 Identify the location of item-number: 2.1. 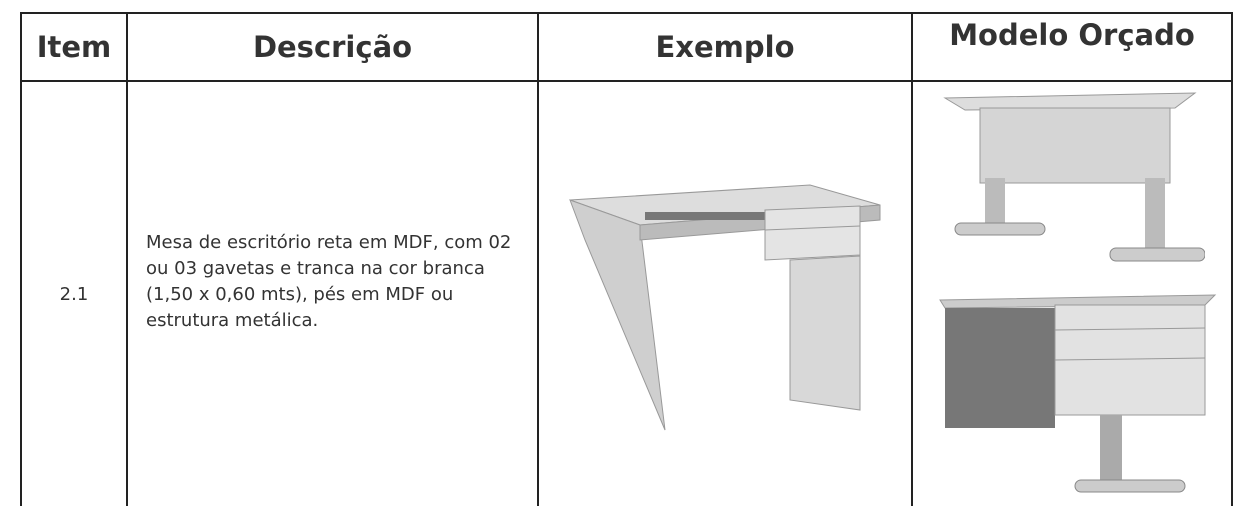
(74, 294).